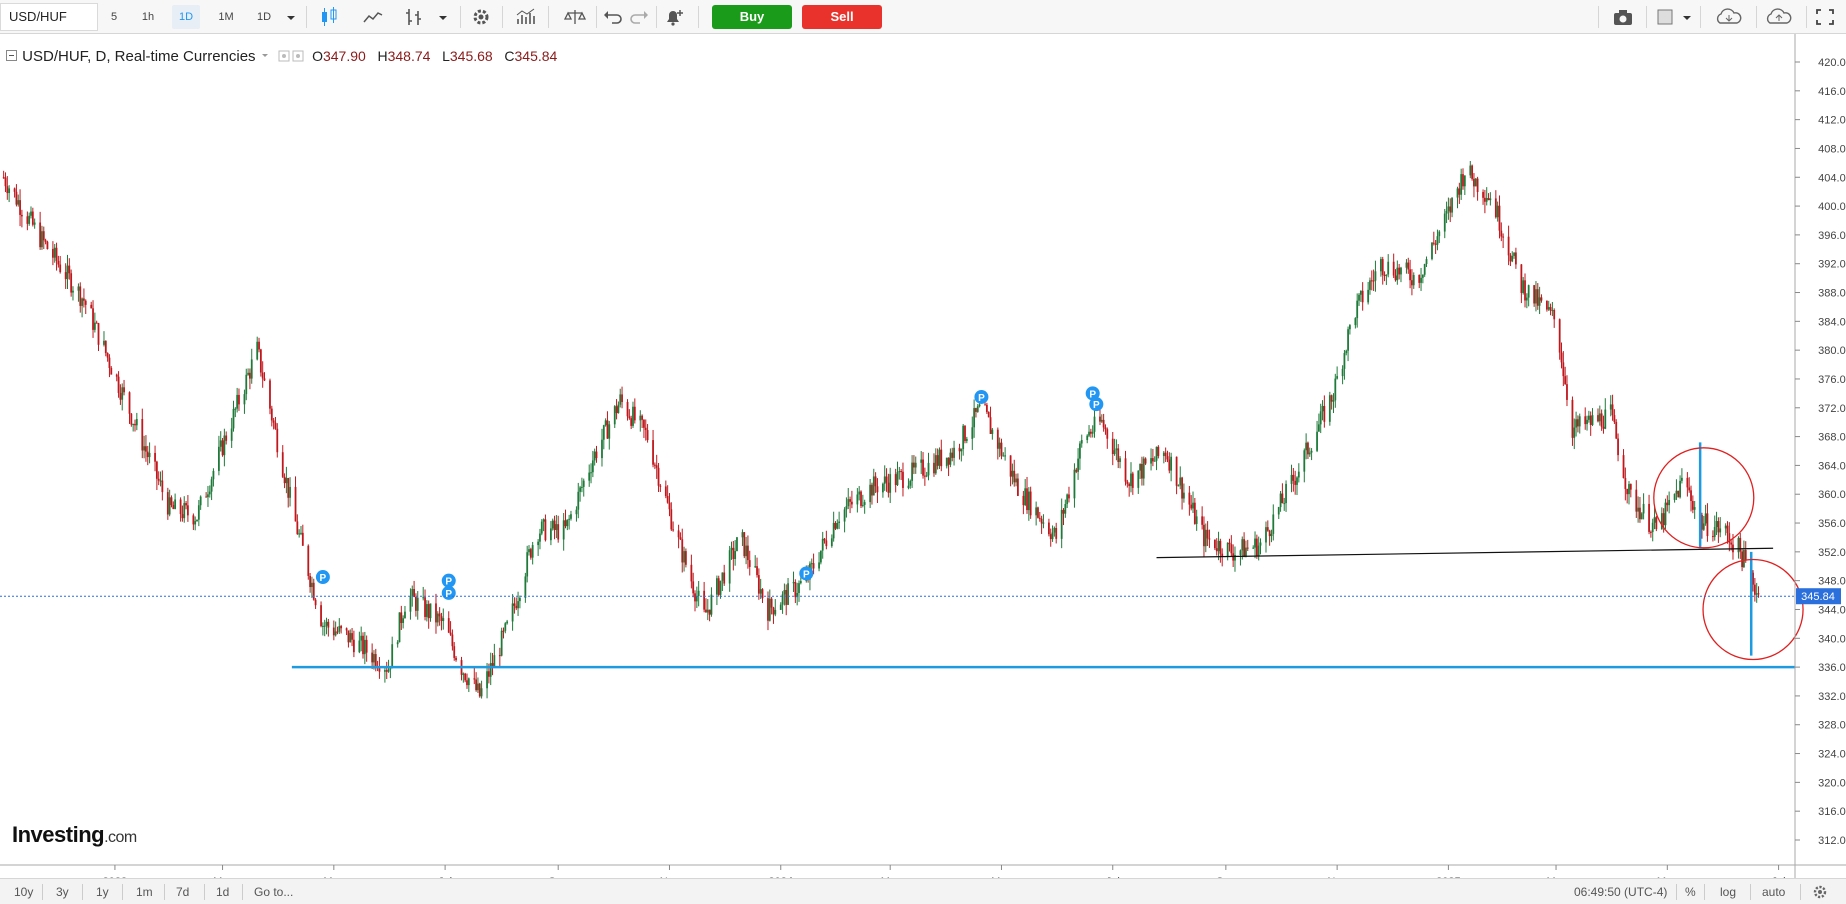 The width and height of the screenshot is (1846, 904). Describe the element at coordinates (293, 56) in the screenshot. I see `legend-settings-icon` at that location.